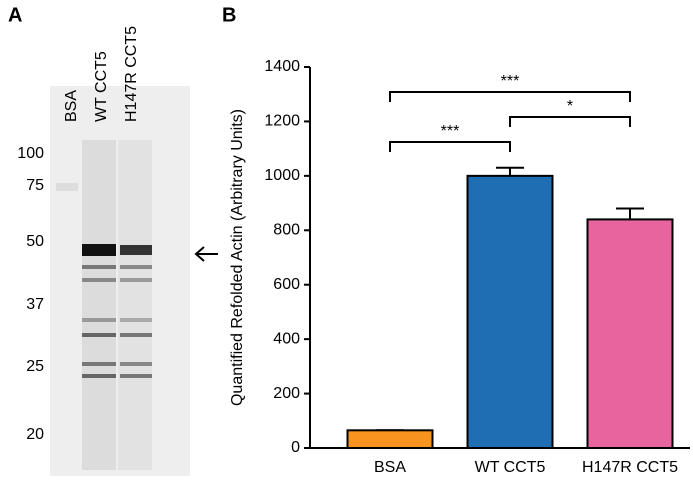 The height and width of the screenshot is (482, 693). Describe the element at coordinates (101, 86) in the screenshot. I see `lane-label: WT CCT5` at that location.